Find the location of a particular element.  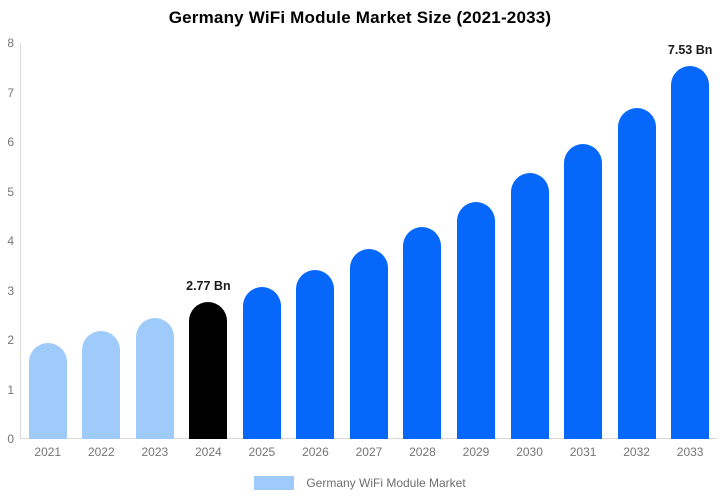

bar-cell-2022: 2022 is located at coordinates (102, 251).